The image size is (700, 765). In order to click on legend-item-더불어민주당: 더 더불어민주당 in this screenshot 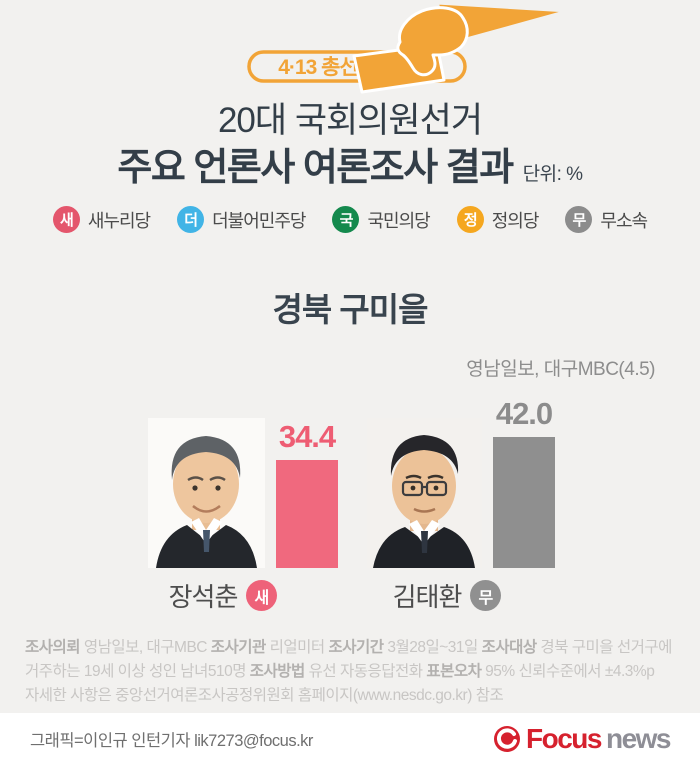, I will do `click(241, 219)`.